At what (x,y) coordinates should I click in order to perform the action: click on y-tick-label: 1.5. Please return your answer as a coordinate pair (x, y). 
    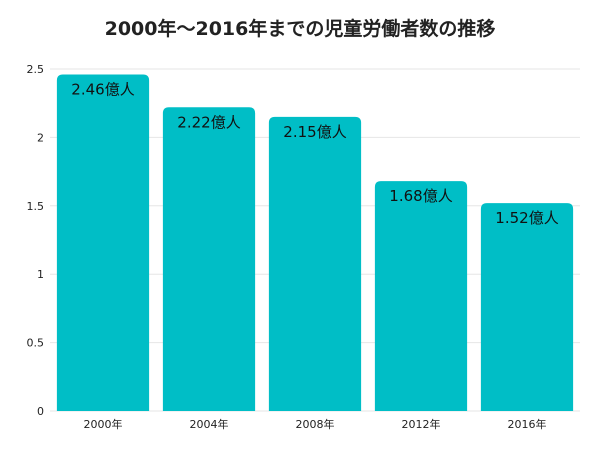
    Looking at the image, I should click on (36, 206).